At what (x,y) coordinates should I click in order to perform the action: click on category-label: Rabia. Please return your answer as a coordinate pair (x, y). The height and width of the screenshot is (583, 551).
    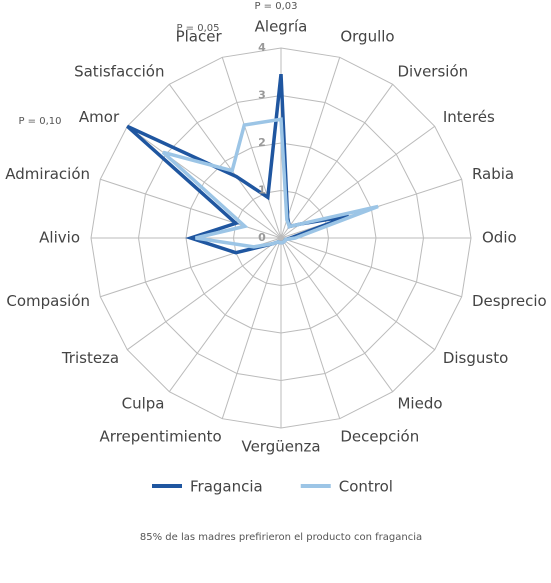
    Looking at the image, I should click on (493, 174).